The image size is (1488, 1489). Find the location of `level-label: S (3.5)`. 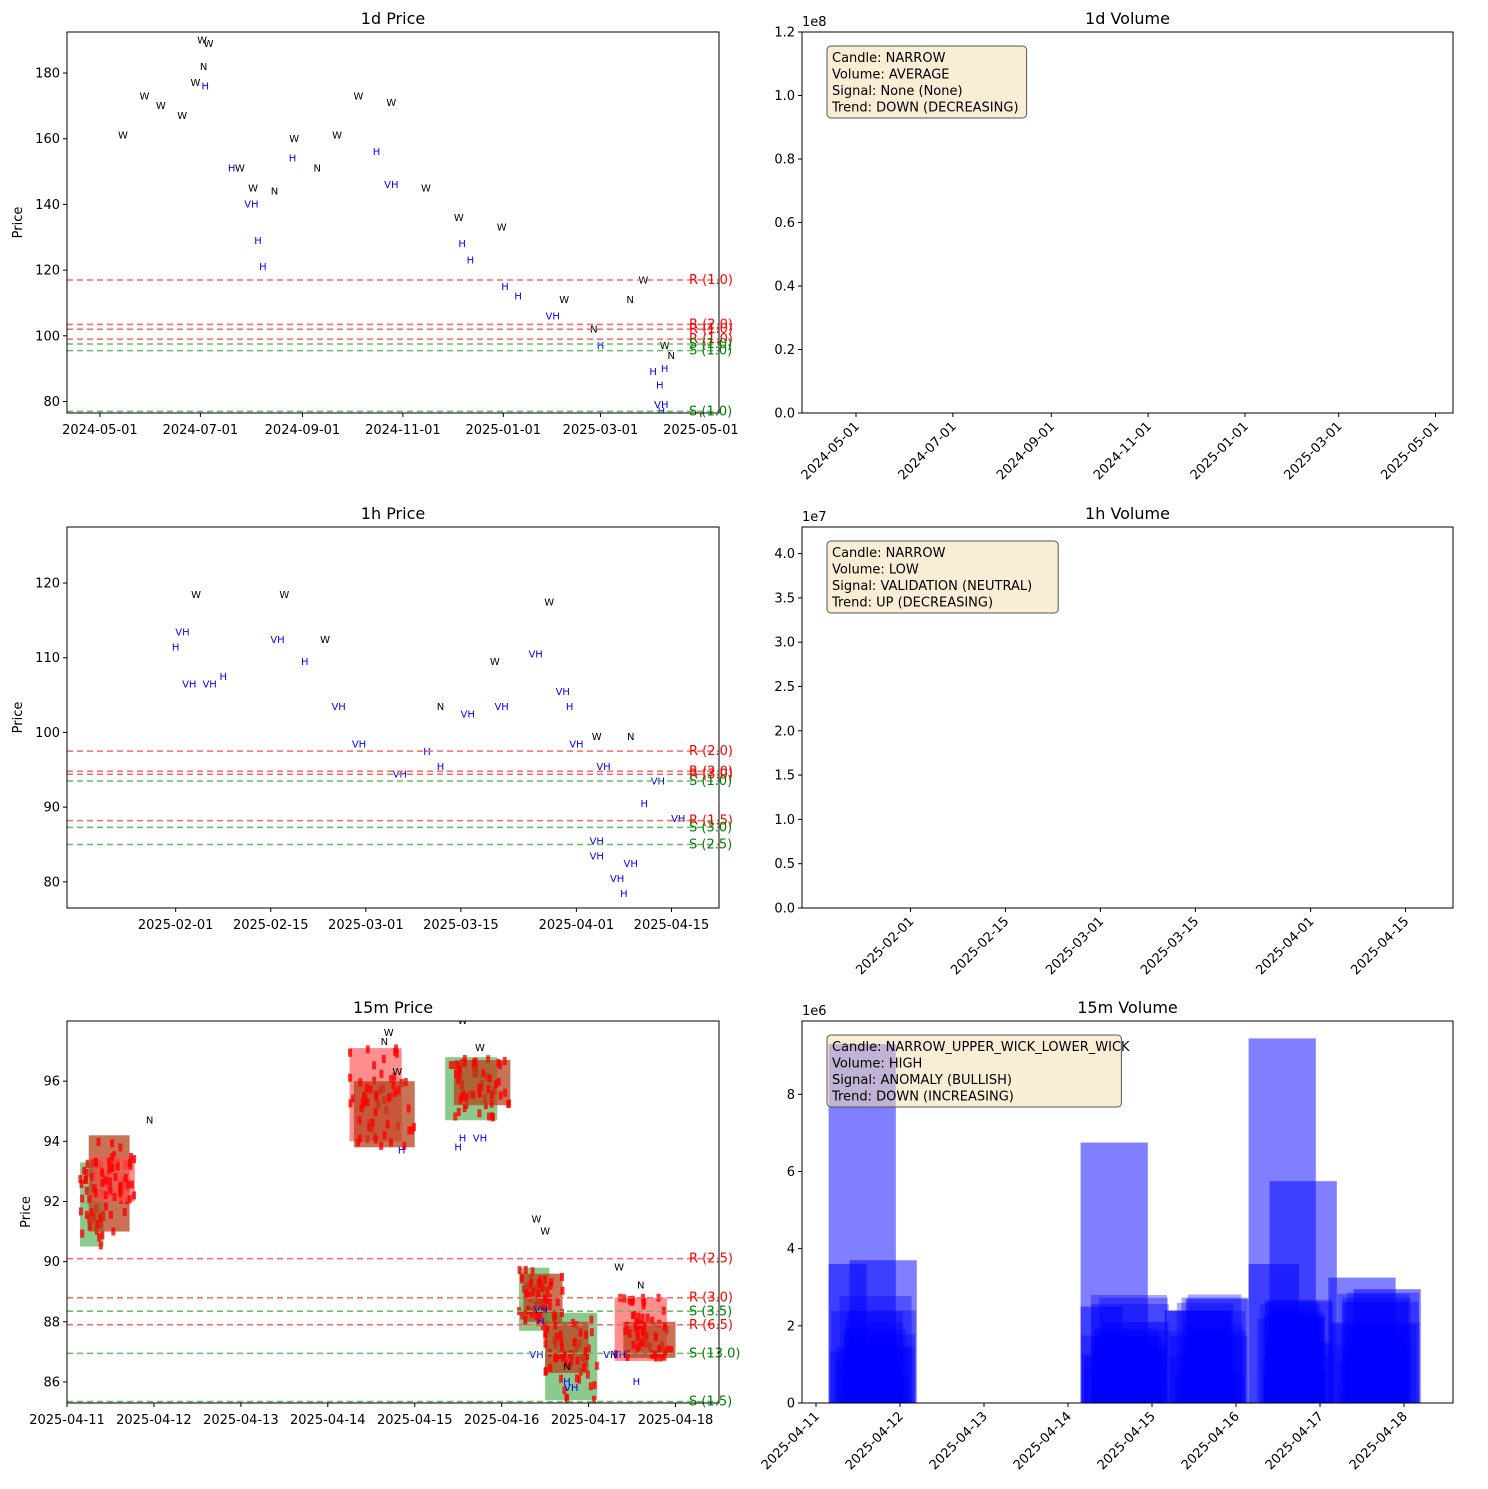

level-label: S (3.5) is located at coordinates (710, 1311).